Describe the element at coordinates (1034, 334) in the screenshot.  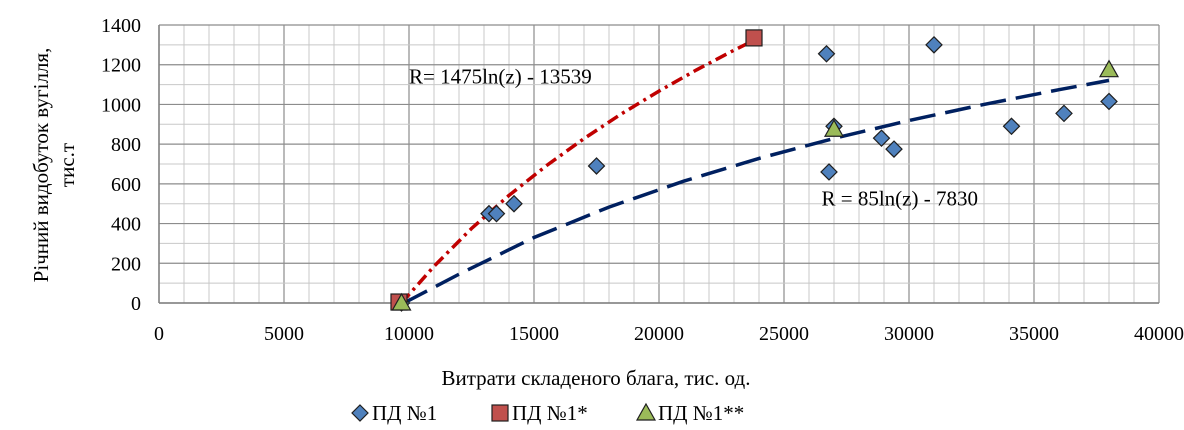
I see `x-tick-label: 35000` at that location.